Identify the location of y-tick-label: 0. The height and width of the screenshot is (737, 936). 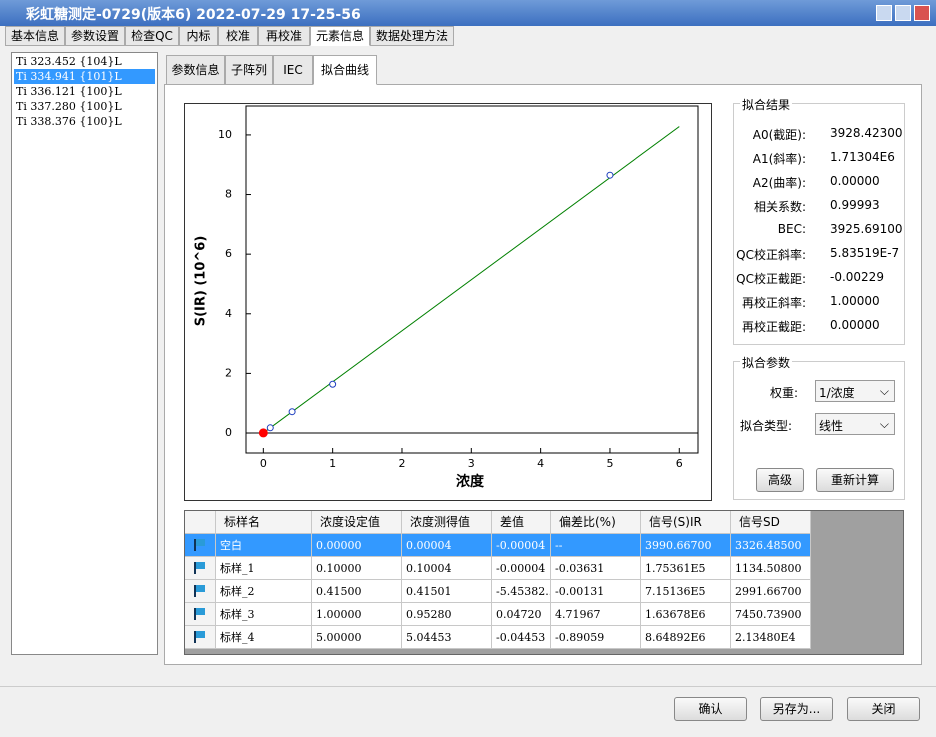
(228, 432).